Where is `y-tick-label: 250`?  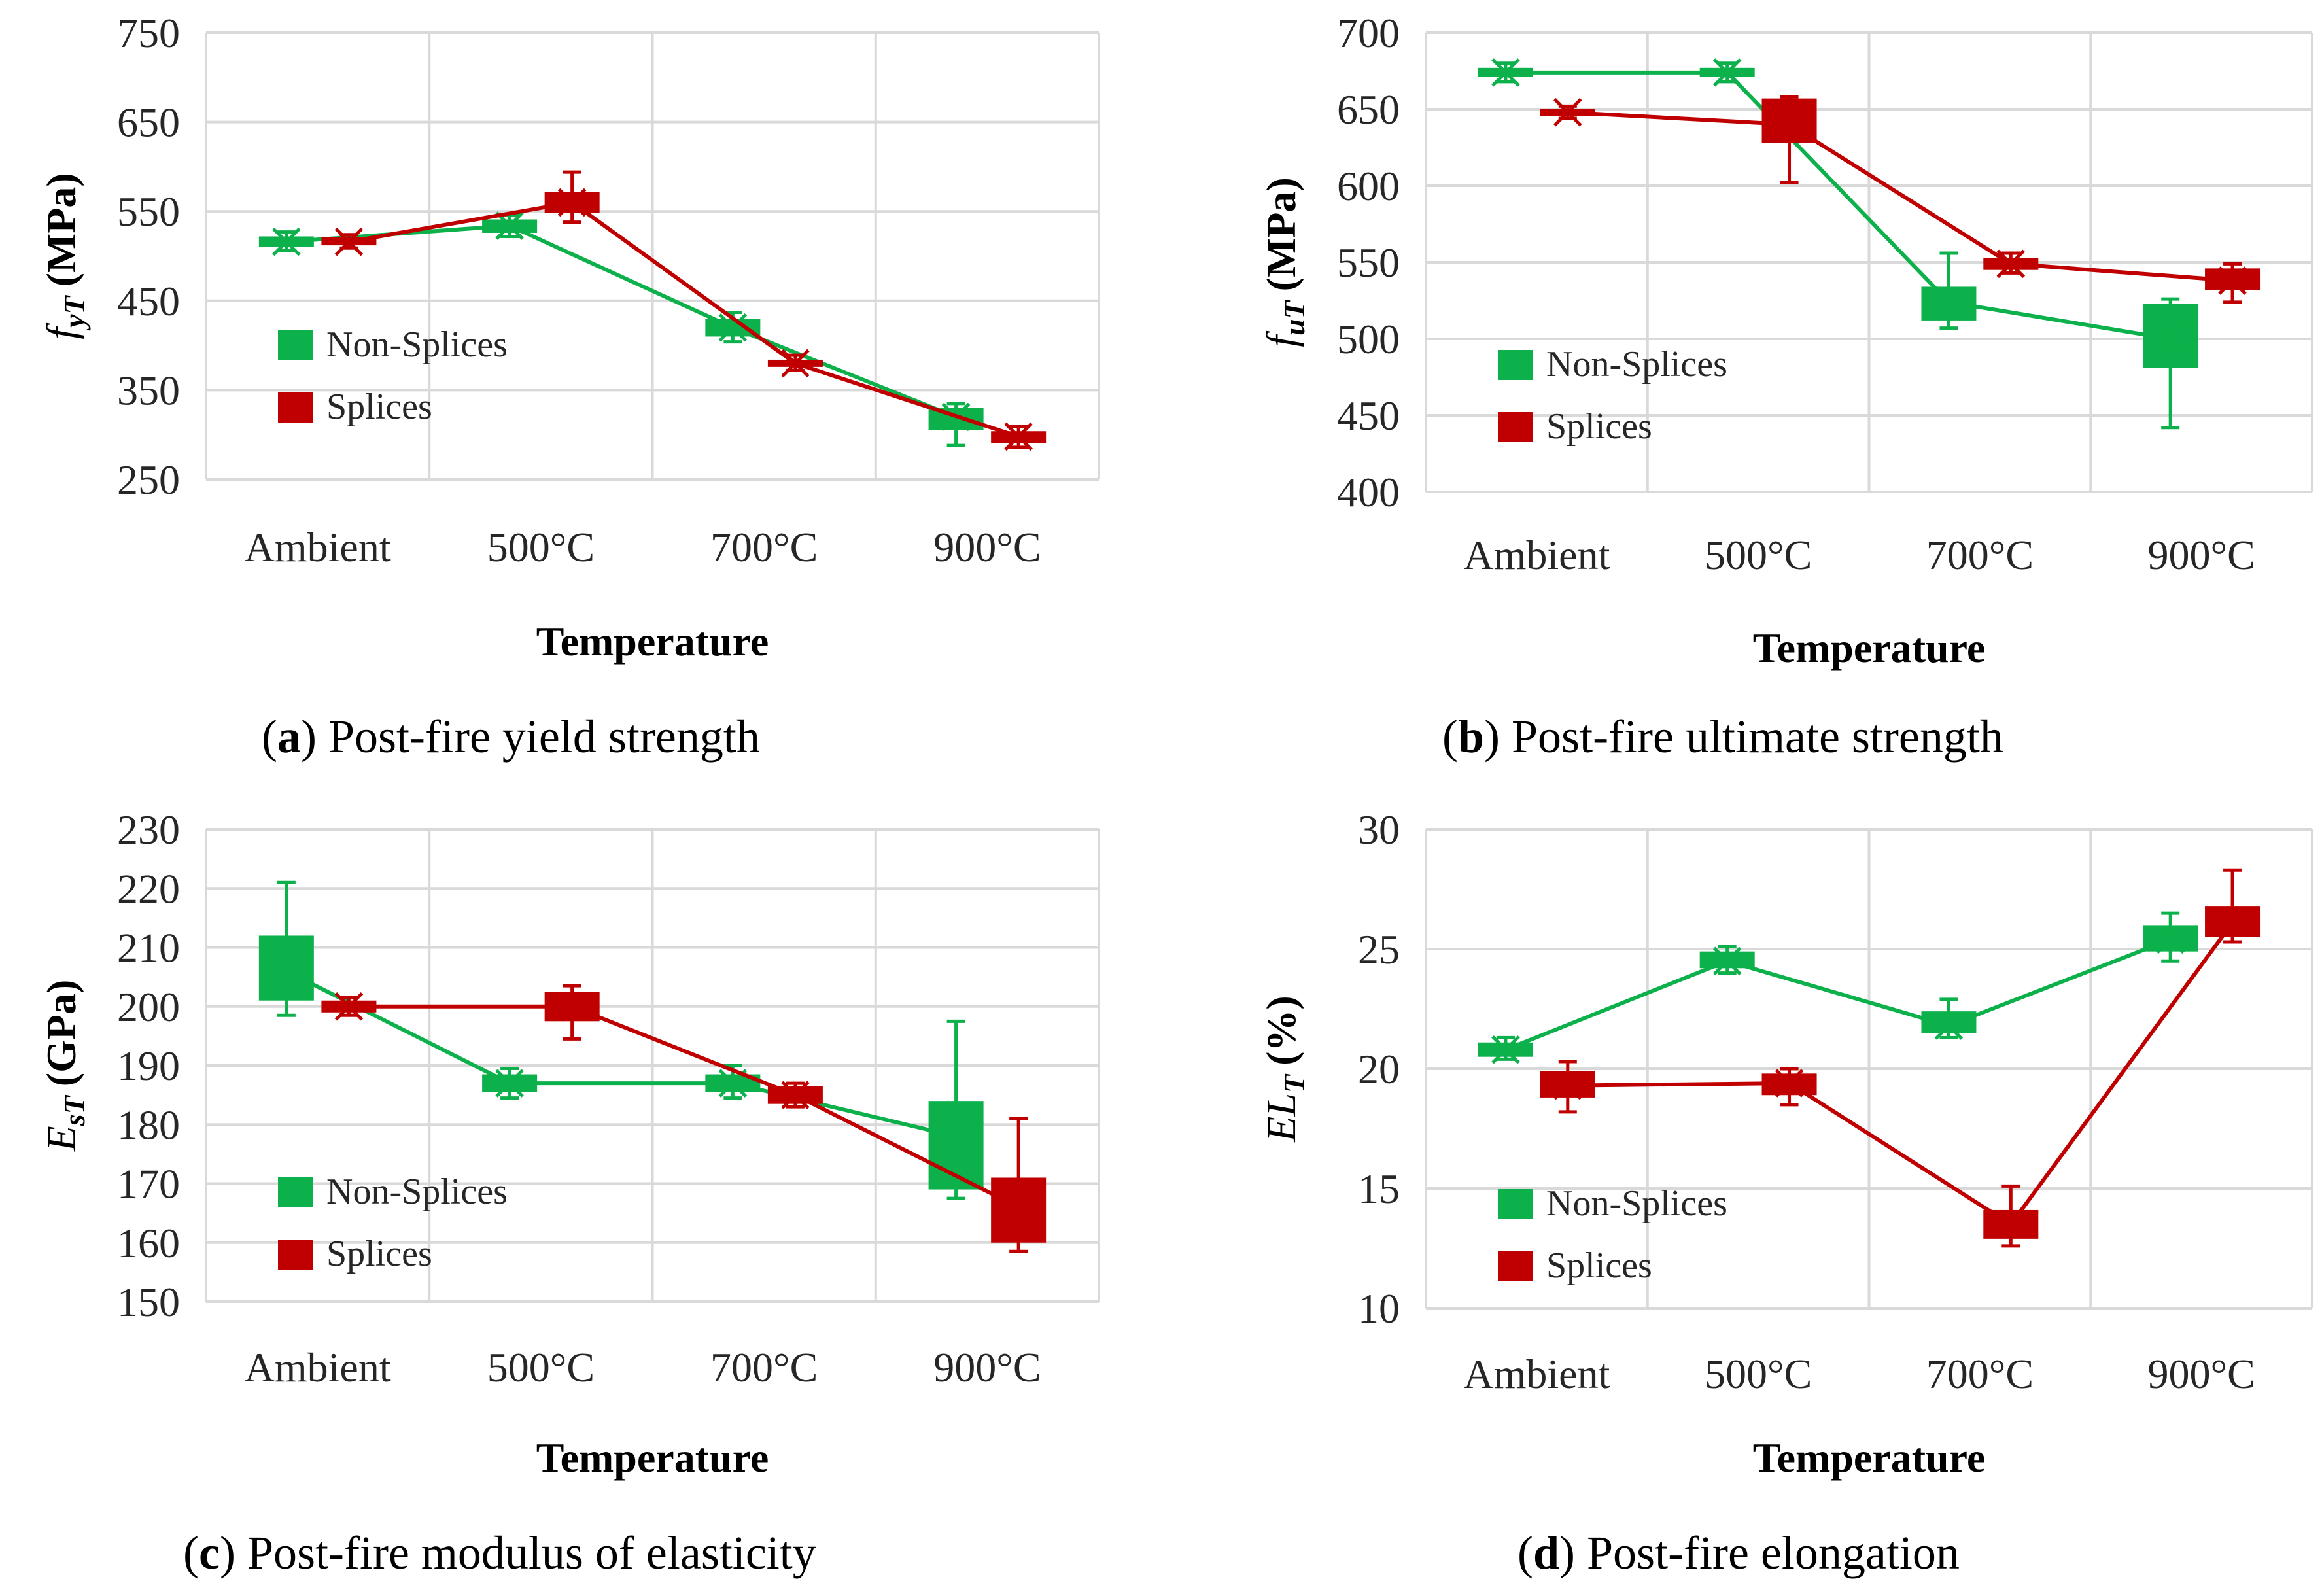 y-tick-label: 250 is located at coordinates (148, 480).